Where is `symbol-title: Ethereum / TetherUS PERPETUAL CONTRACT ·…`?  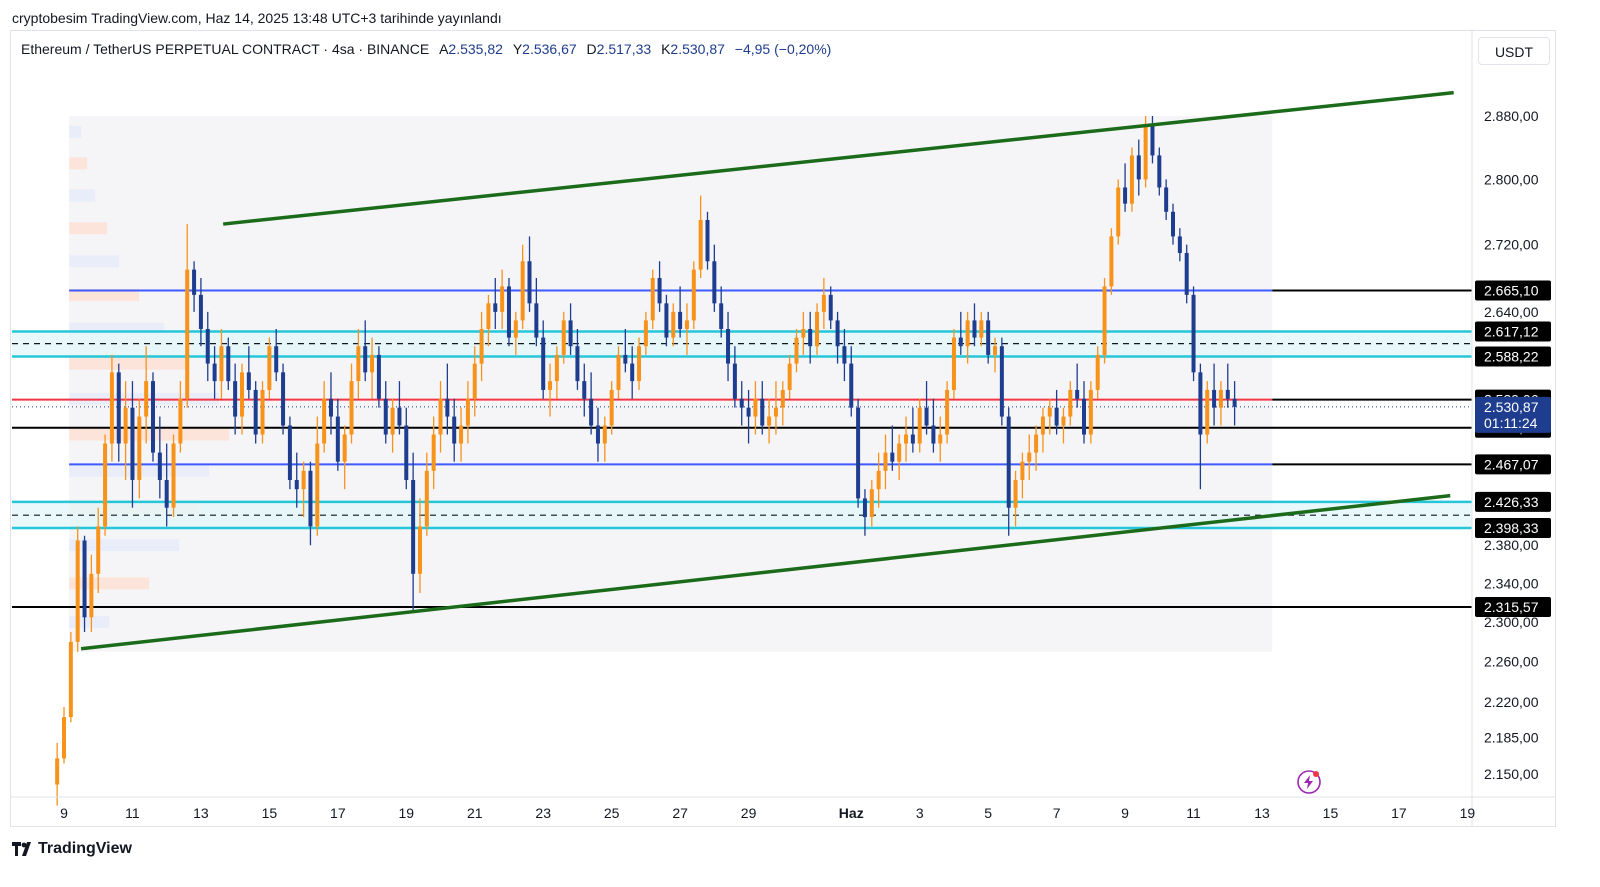
symbol-title: Ethereum / TetherUS PERPETUAL CONTRACT ·… is located at coordinates (225, 49).